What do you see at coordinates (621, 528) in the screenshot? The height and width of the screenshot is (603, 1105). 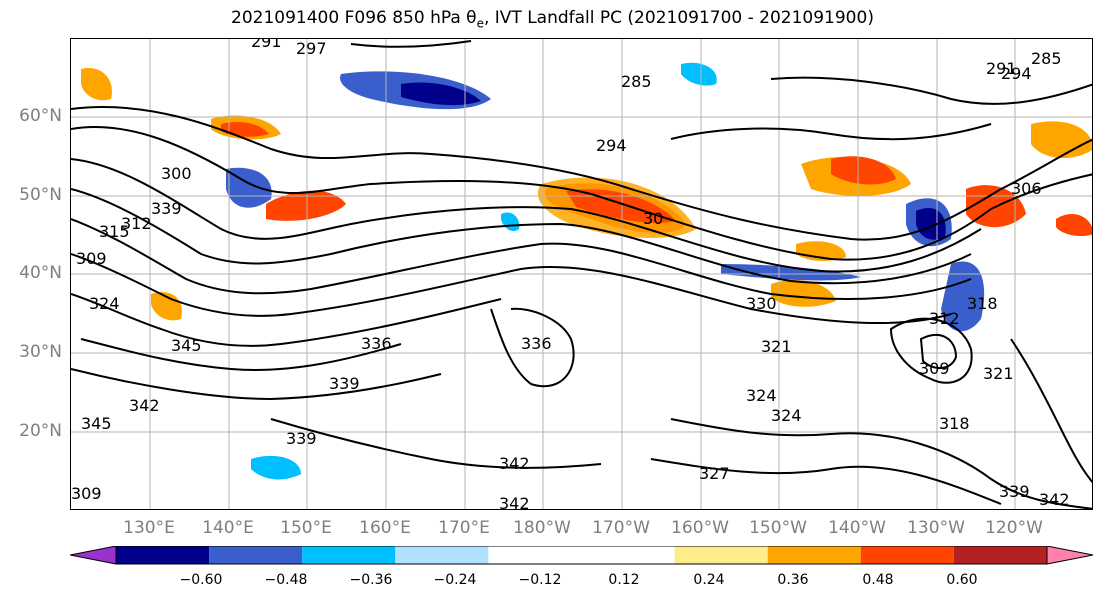 I see `lon-label-170w: 170°W` at bounding box center [621, 528].